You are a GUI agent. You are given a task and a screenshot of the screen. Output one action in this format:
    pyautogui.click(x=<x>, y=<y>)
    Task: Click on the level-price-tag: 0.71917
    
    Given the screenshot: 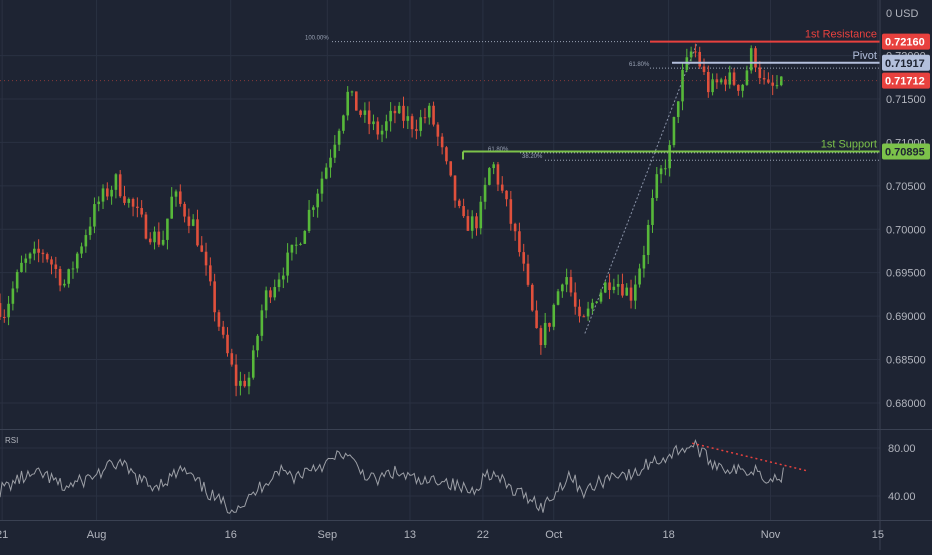 What is the action you would take?
    pyautogui.click(x=905, y=64)
    